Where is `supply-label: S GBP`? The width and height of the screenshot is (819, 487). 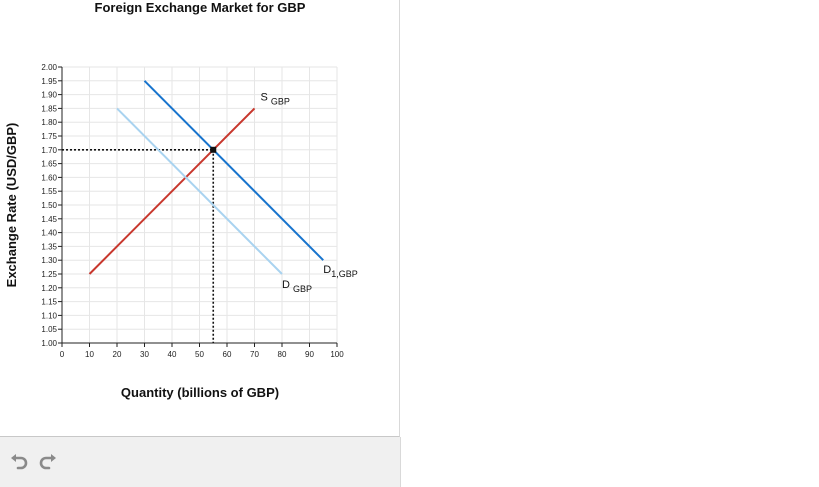
supply-label: S GBP is located at coordinates (275, 98).